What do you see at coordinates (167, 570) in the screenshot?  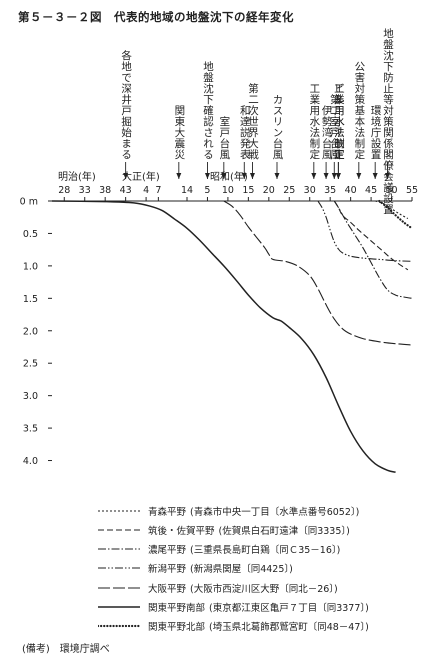 I see `legend-label: 新潟平野` at bounding box center [167, 570].